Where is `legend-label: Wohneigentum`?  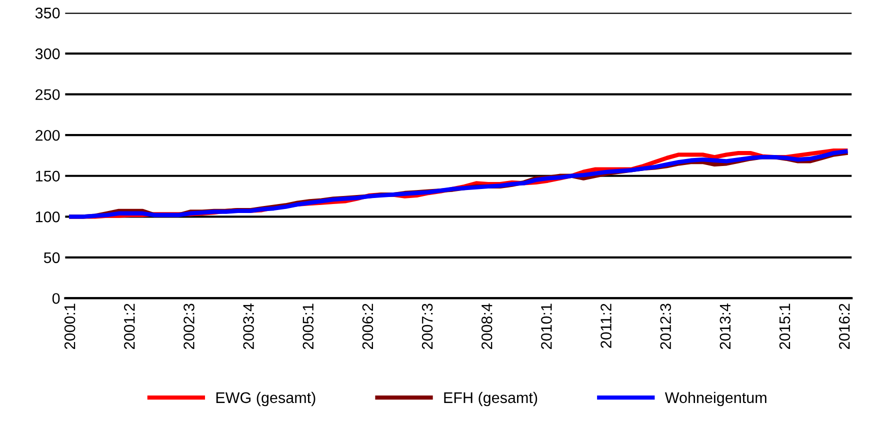
legend-label: Wohneigentum is located at coordinates (715, 399).